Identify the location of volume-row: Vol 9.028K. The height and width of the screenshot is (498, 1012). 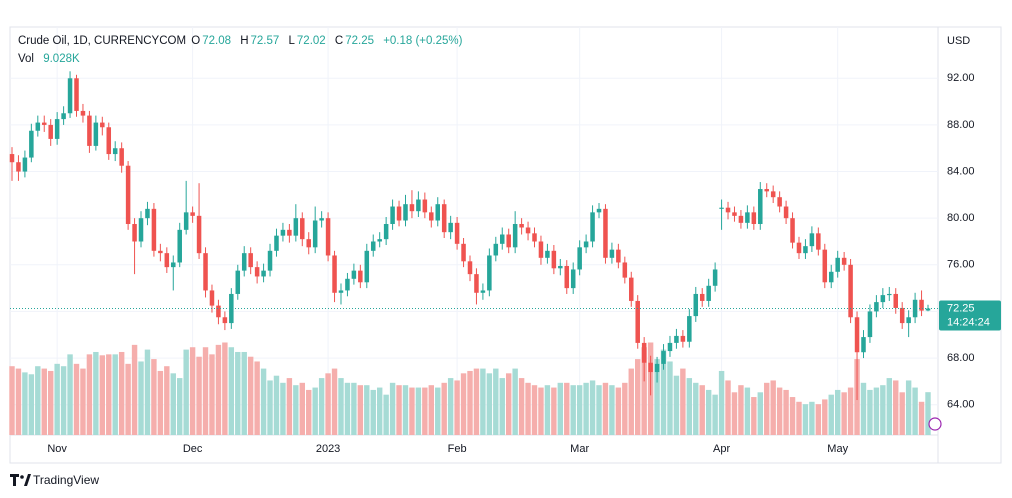
(52, 59).